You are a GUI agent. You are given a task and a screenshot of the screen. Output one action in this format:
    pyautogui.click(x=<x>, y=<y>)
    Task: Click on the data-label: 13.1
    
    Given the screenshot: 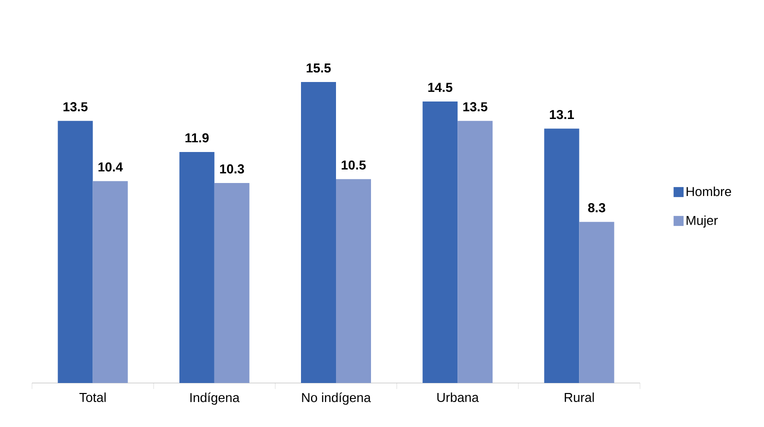 What is the action you would take?
    pyautogui.click(x=562, y=115)
    